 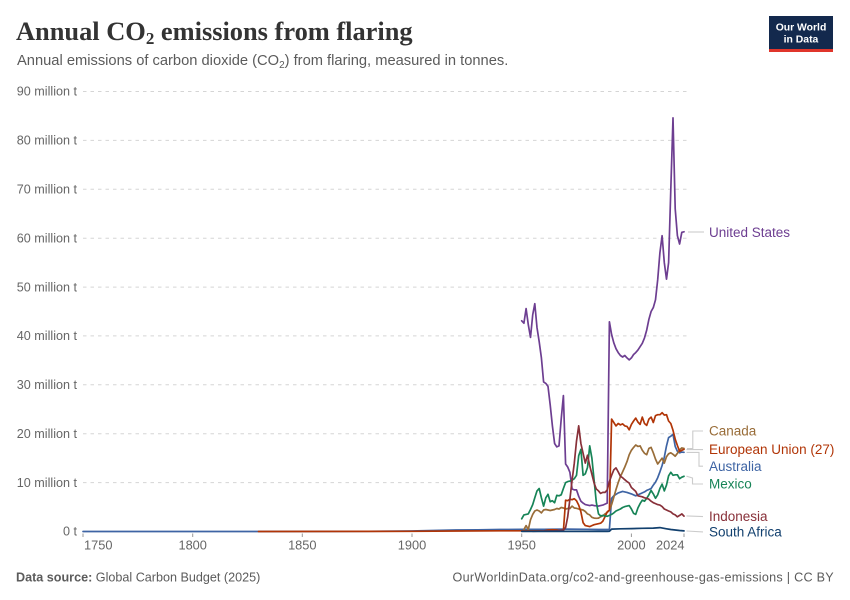 I want to click on svg-text: 1850, so click(x=302, y=545).